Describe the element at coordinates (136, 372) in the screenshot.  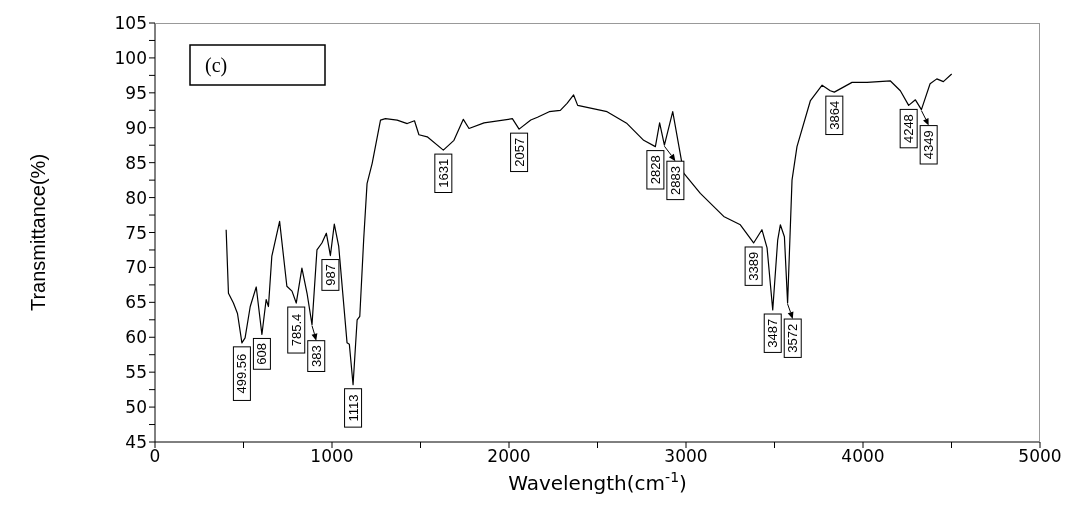
I see `y-tick-label: 55` at that location.